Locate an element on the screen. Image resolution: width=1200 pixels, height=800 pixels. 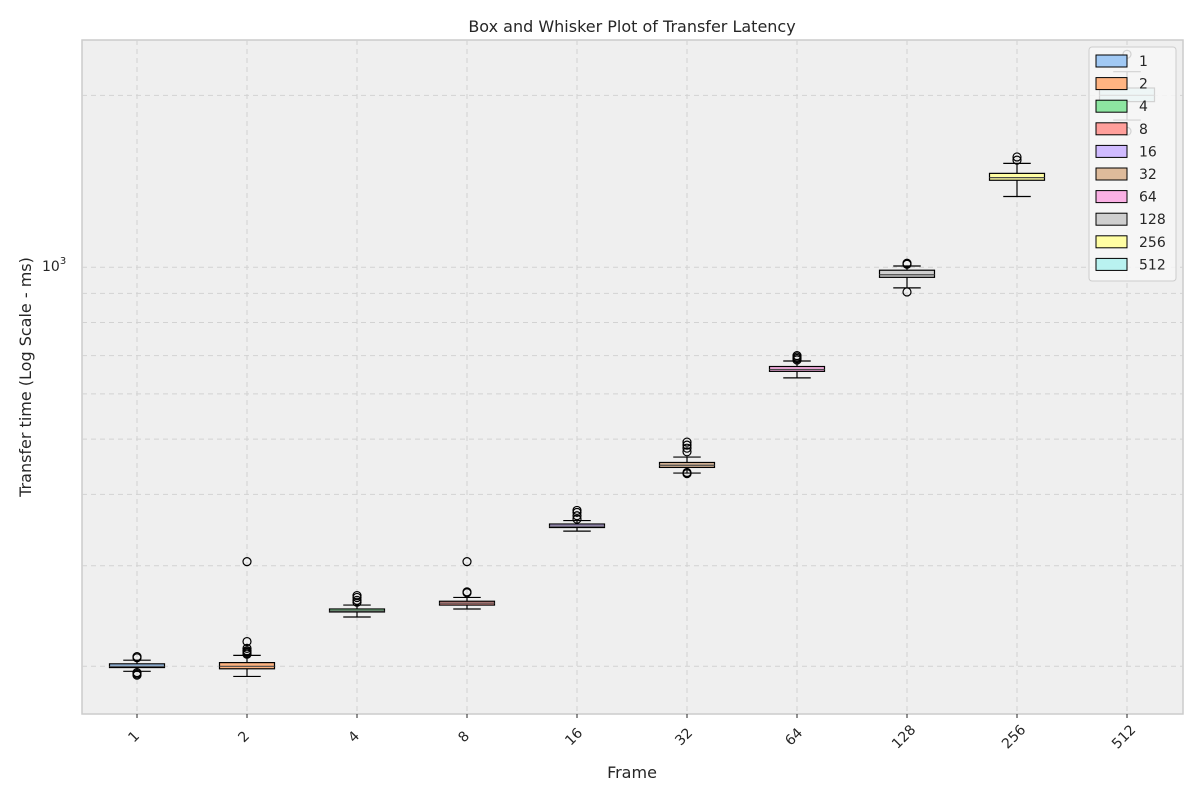
y-tick-label-1000: 103 is located at coordinates (54, 265).